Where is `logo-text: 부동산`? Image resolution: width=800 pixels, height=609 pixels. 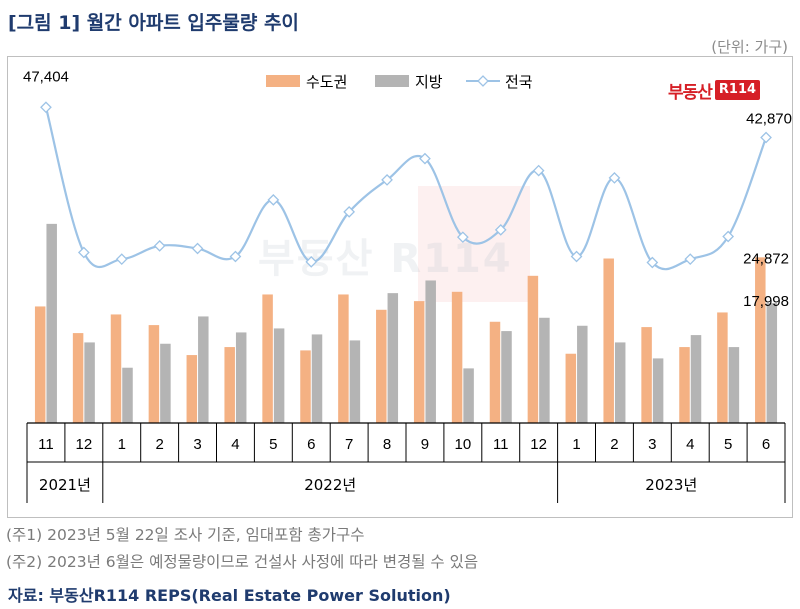 logo-text: 부동산 is located at coordinates (690, 92).